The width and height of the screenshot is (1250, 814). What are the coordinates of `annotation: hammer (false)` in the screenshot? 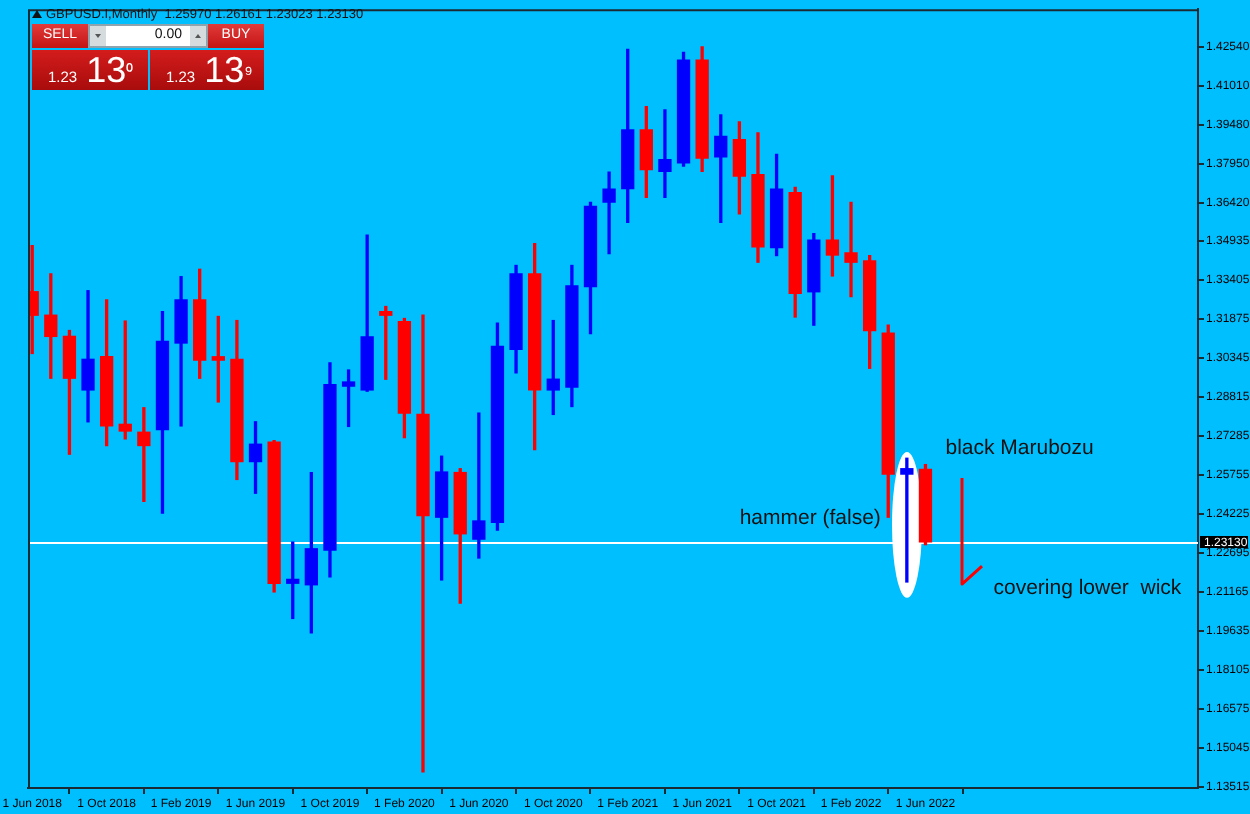 It's located at (810, 518).